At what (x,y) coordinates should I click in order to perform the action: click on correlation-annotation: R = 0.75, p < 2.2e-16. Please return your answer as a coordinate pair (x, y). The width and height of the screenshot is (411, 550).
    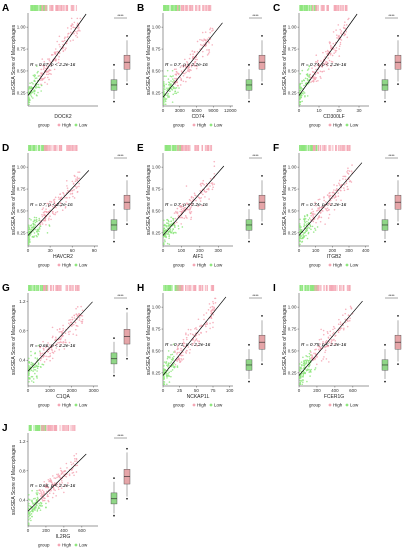
    Looking at the image, I should click on (324, 345).